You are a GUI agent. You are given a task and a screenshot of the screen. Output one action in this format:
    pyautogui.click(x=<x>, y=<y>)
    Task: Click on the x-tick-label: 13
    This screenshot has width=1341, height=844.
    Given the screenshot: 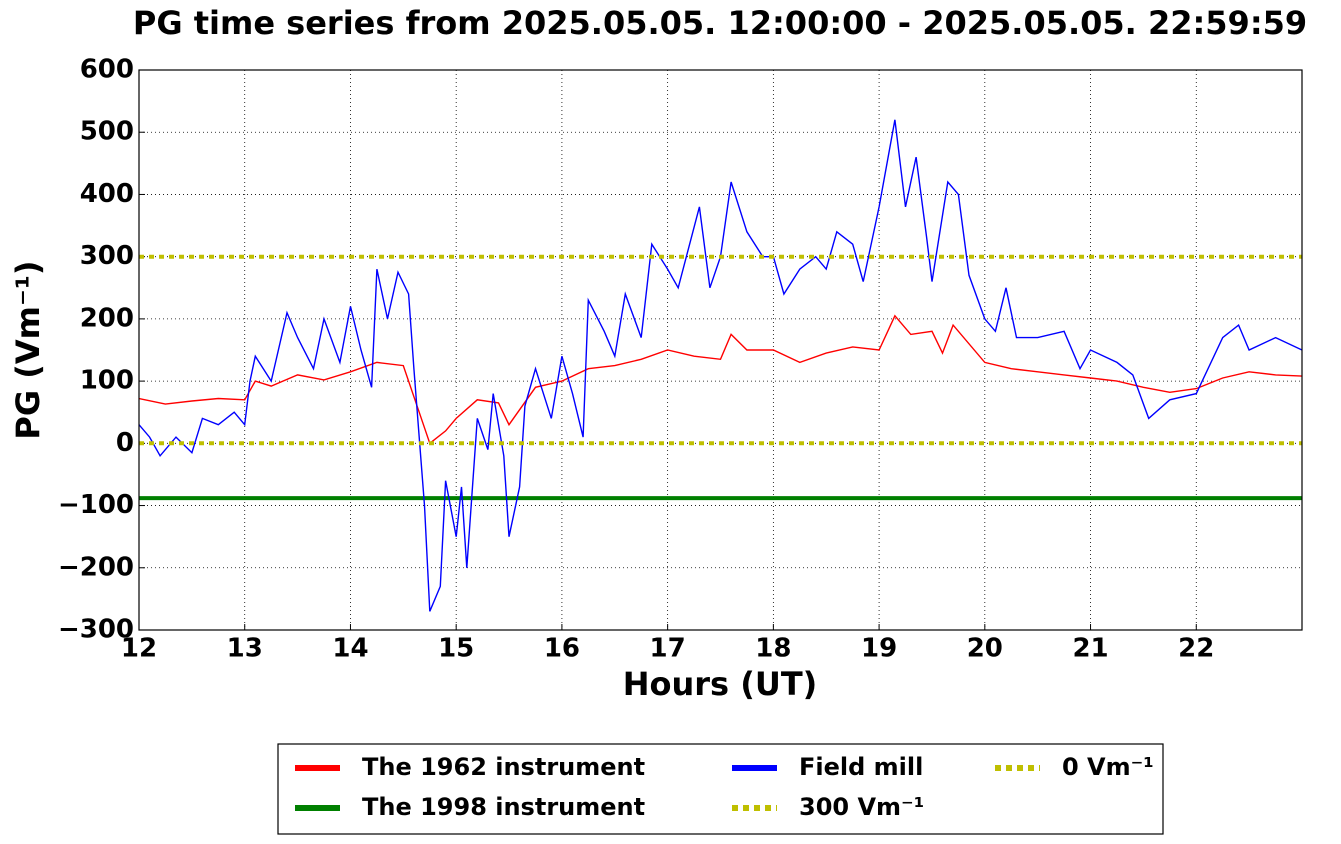 What is the action you would take?
    pyautogui.click(x=245, y=649)
    